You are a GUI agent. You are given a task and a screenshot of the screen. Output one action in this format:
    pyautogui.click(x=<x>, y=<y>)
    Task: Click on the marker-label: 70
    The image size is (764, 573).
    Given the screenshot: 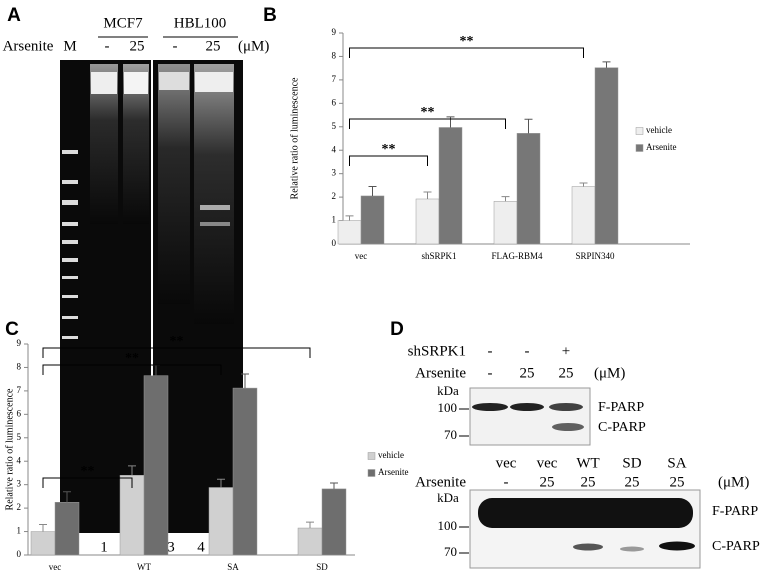 What is the action you would take?
    pyautogui.click(x=450, y=551)
    